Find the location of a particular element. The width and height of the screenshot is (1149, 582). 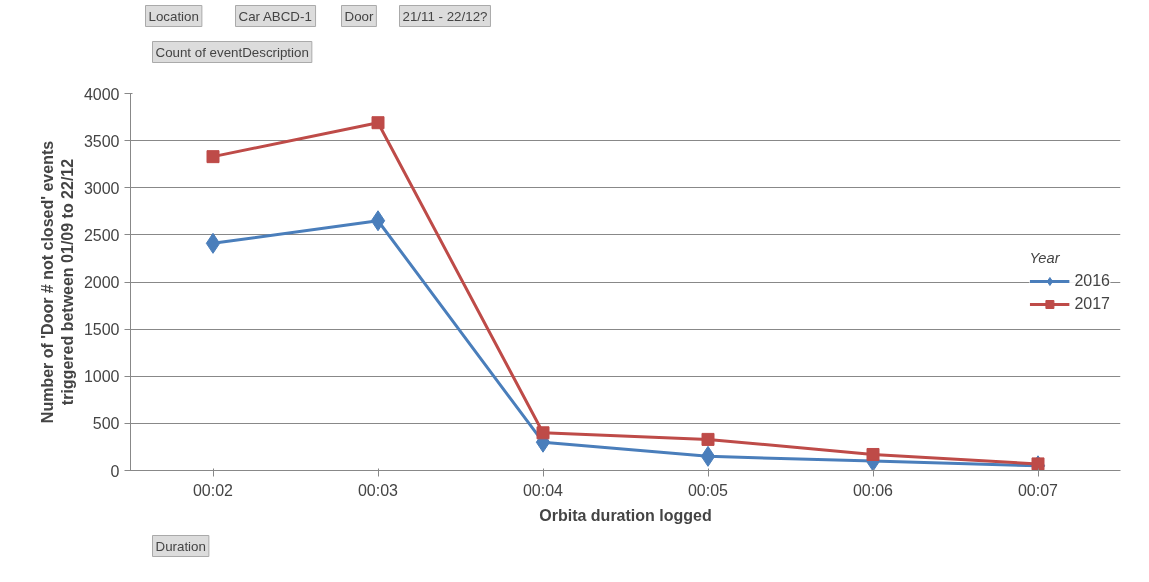

text: 21/11 - 22/12? is located at coordinates (445, 16).